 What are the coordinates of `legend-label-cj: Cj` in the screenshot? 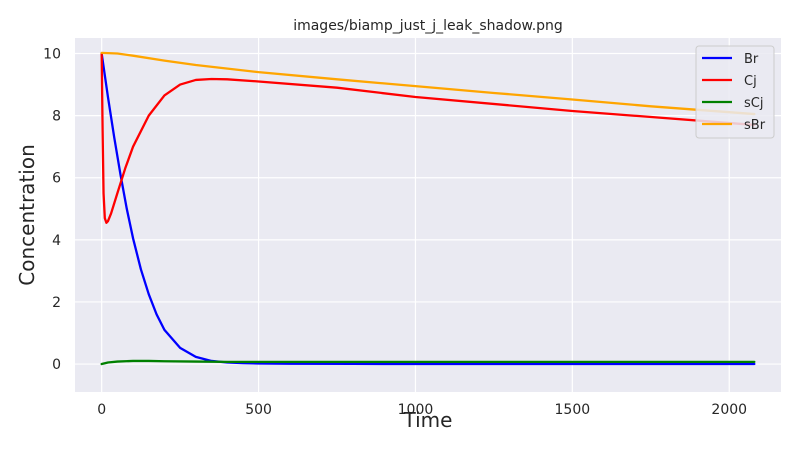 It's located at (750, 81).